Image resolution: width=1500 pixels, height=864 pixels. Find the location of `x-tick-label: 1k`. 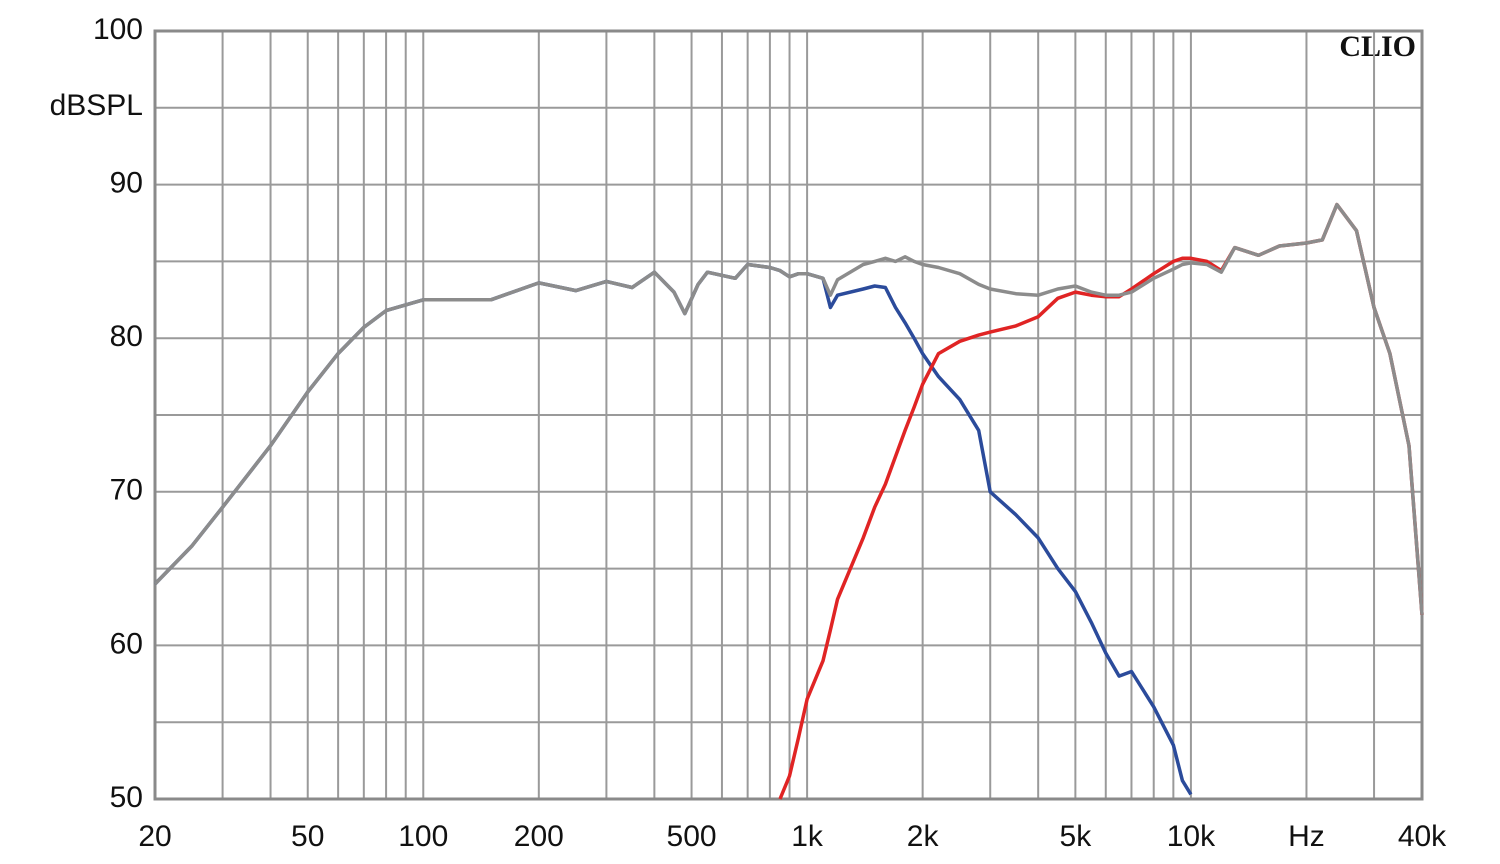

x-tick-label: 1k is located at coordinates (807, 836).